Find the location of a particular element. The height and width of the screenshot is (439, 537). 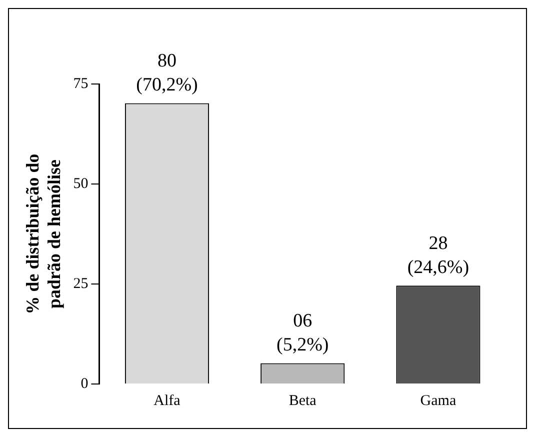

x-tick-label: Gama is located at coordinates (438, 400).